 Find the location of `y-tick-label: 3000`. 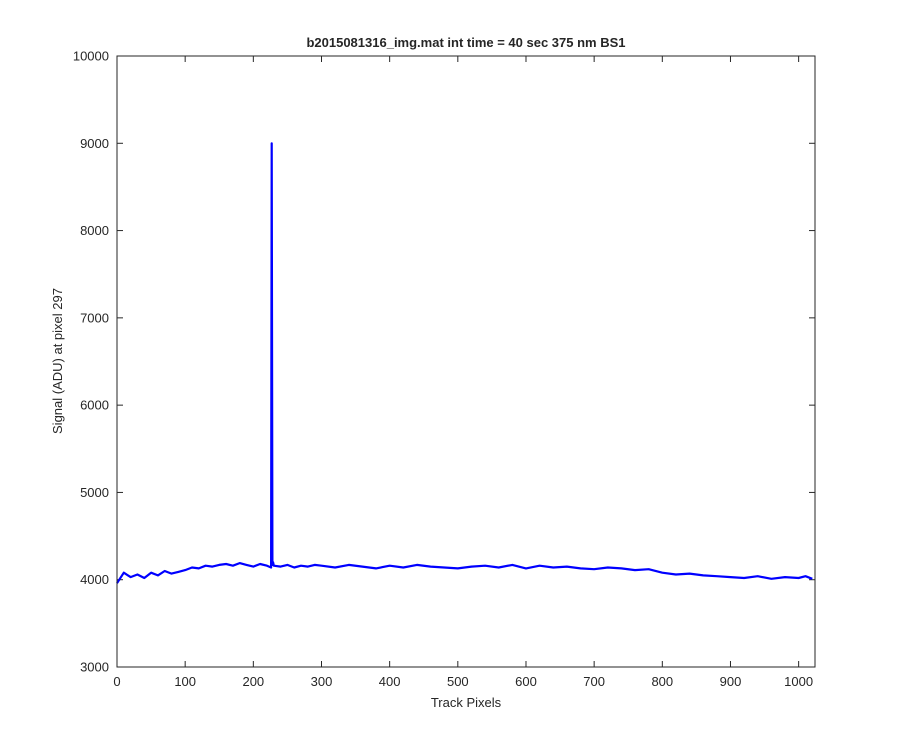

y-tick-label: 3000 is located at coordinates (94, 667).